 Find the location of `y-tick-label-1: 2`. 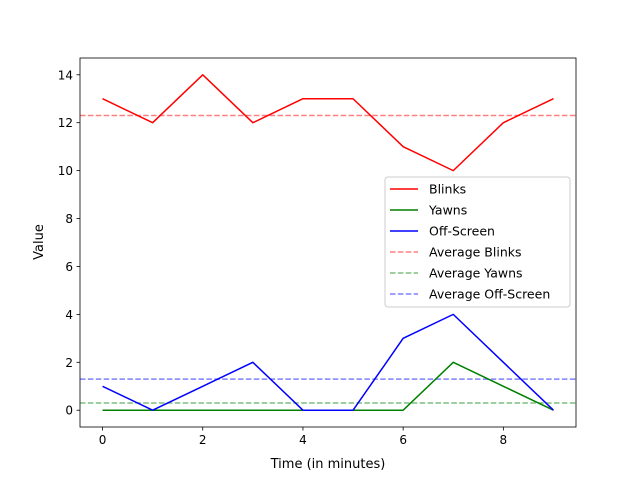

y-tick-label-1: 2 is located at coordinates (69, 363).